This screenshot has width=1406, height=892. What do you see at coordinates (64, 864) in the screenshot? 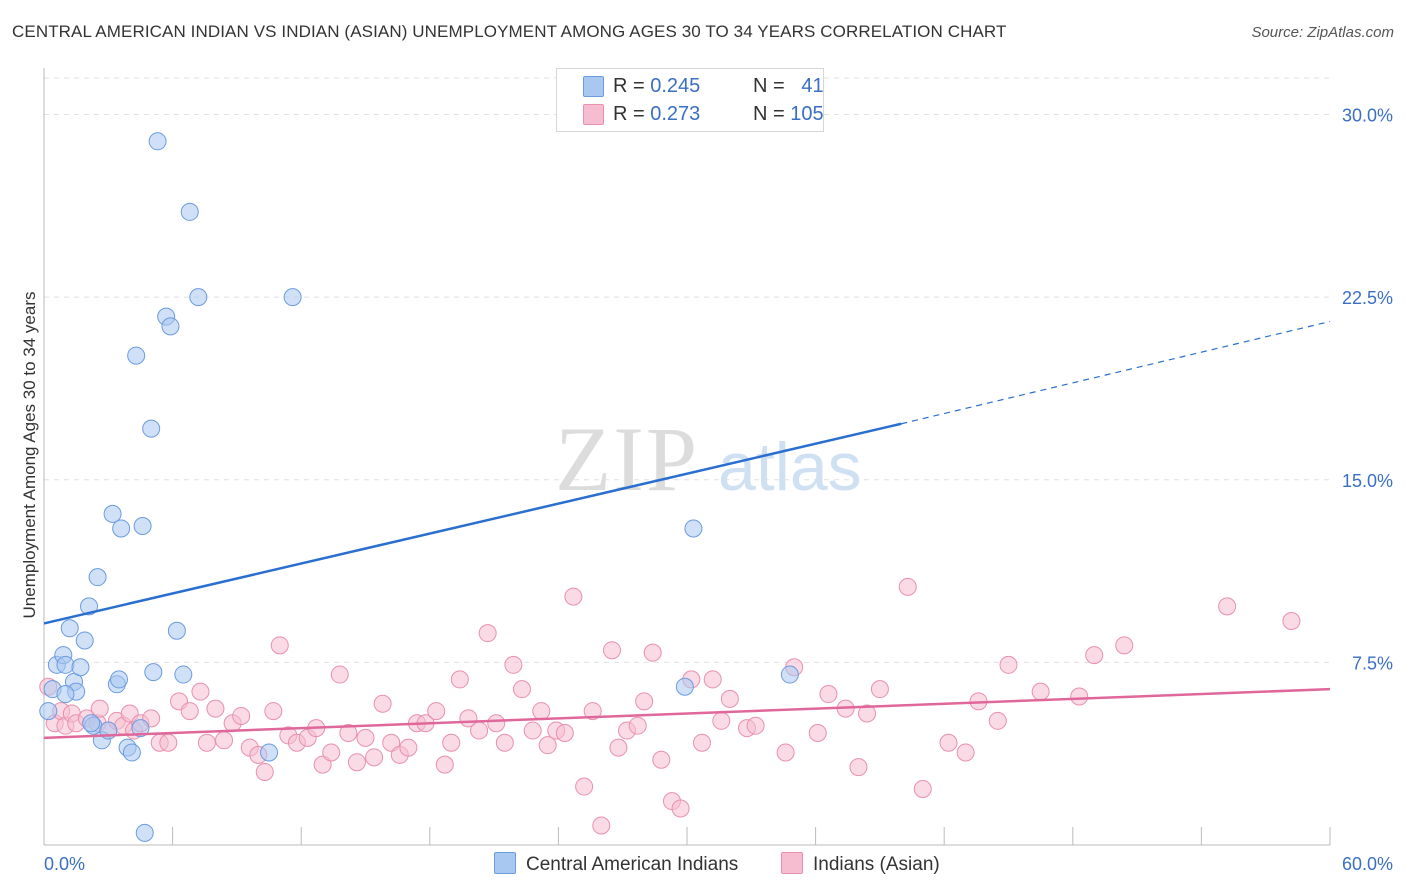
I see `x-tick-label-min: 0.0%` at bounding box center [64, 864].